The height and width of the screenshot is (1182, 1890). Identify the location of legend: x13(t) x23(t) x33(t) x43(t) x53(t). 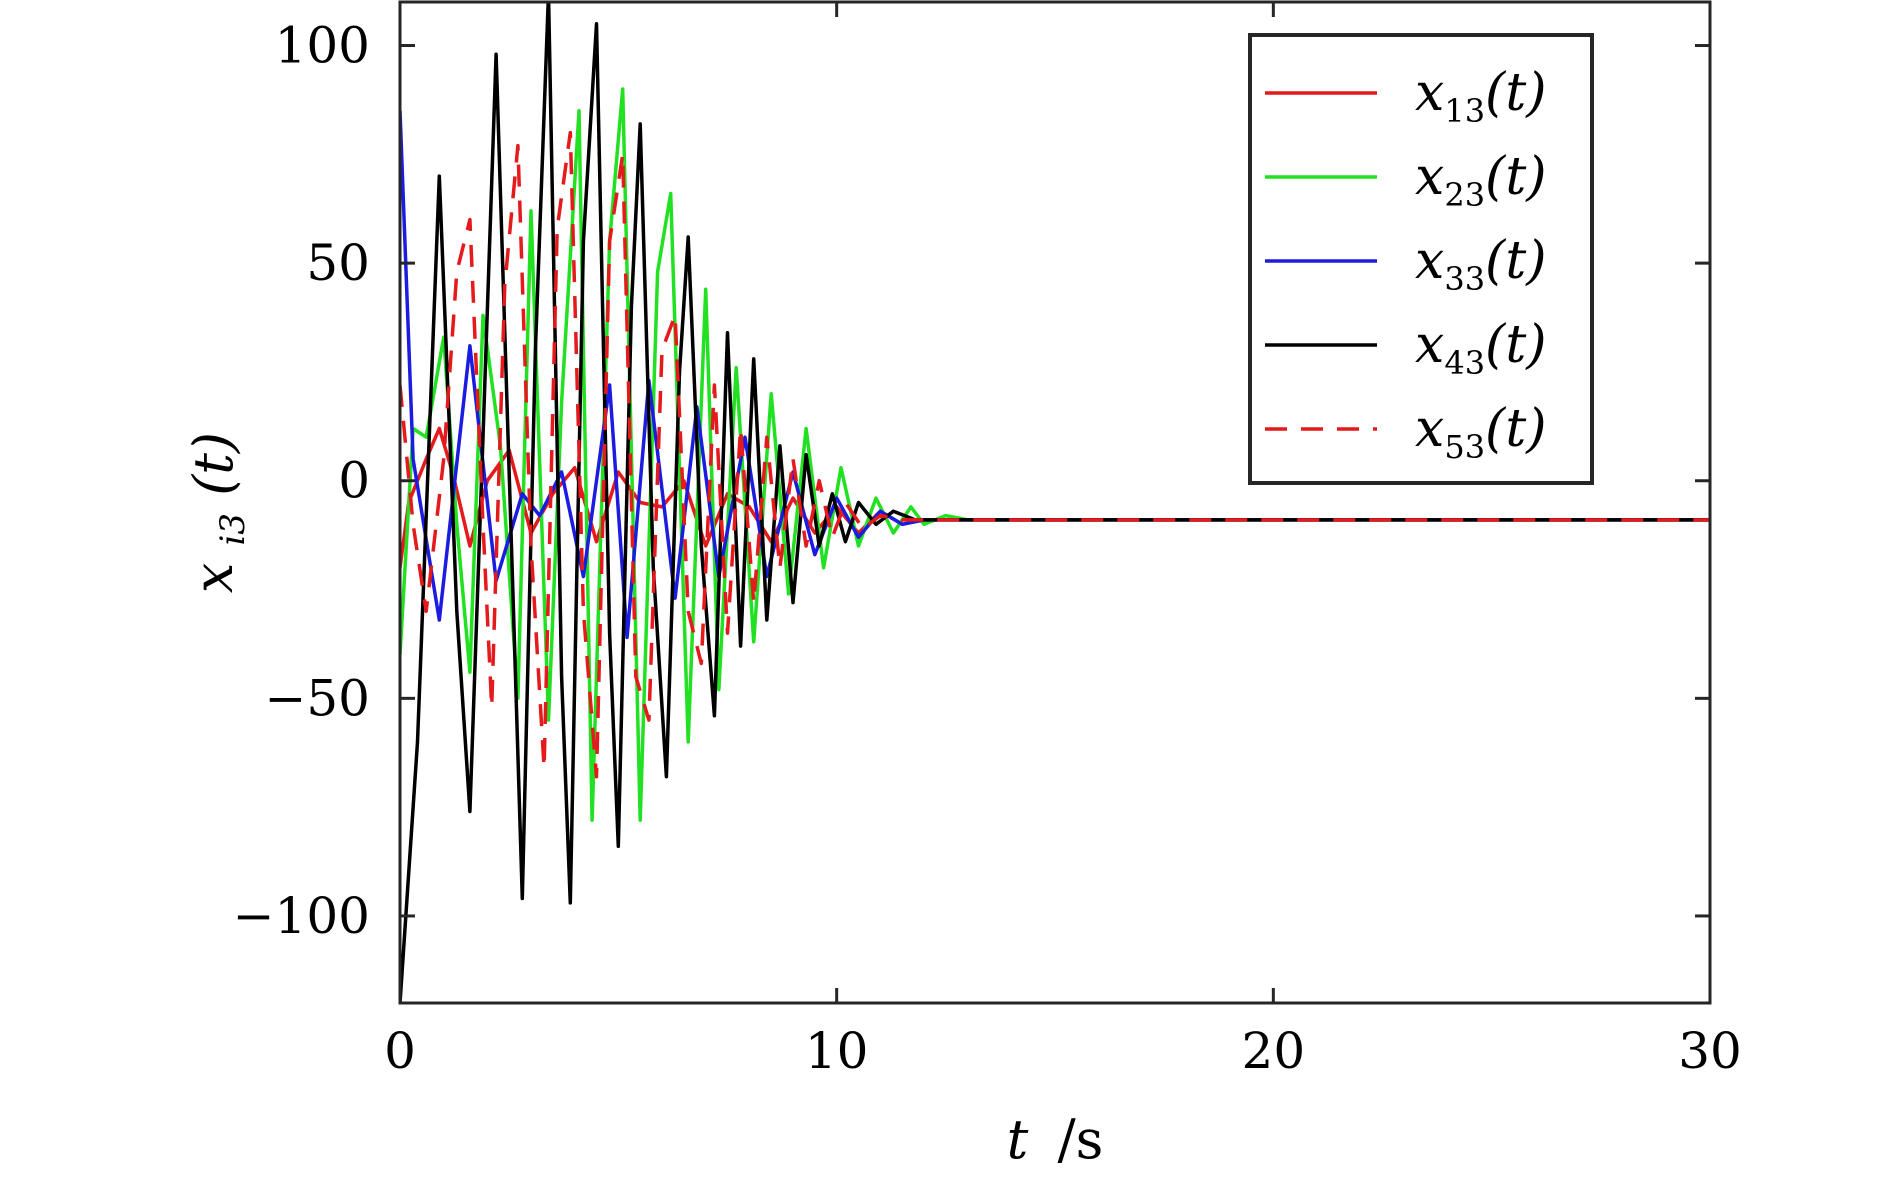
(1421, 259).